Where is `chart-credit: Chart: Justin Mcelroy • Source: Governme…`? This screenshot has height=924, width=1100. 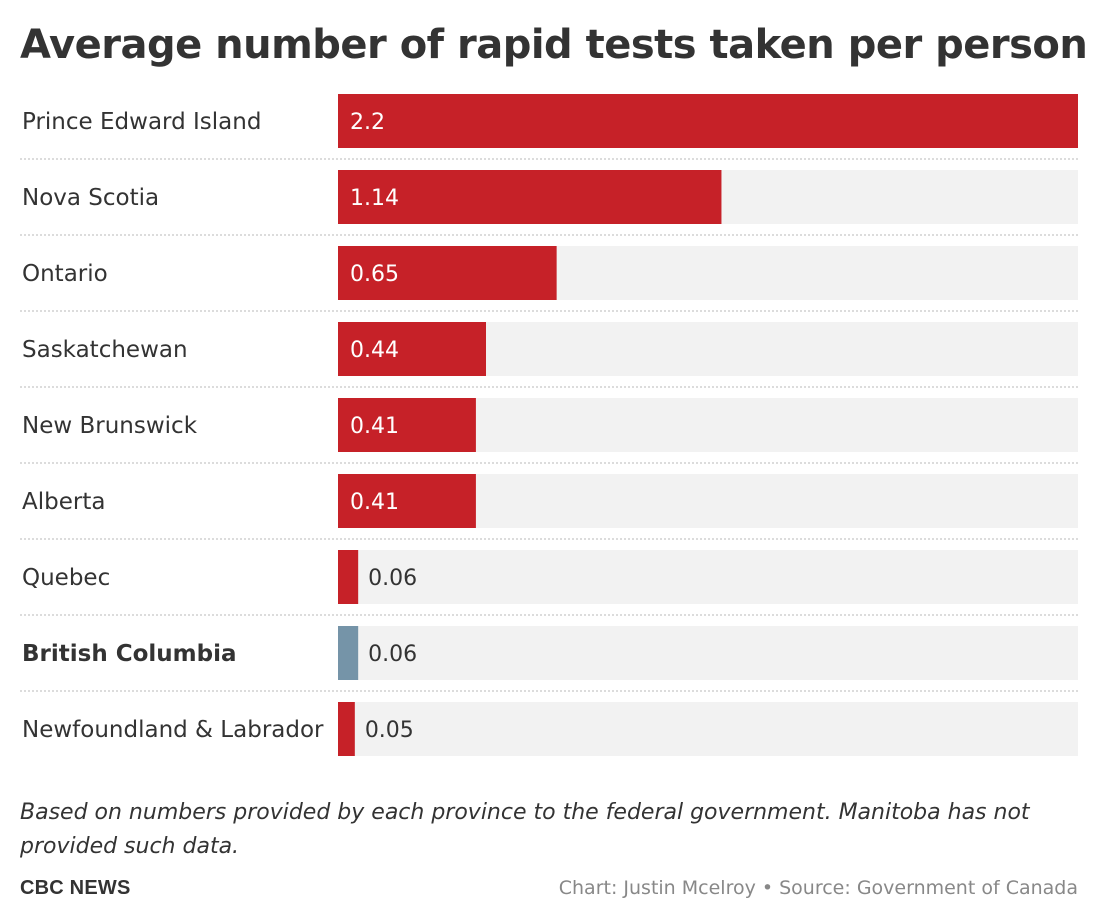 chart-credit: Chart: Justin Mcelroy • Source: Governme… is located at coordinates (818, 888).